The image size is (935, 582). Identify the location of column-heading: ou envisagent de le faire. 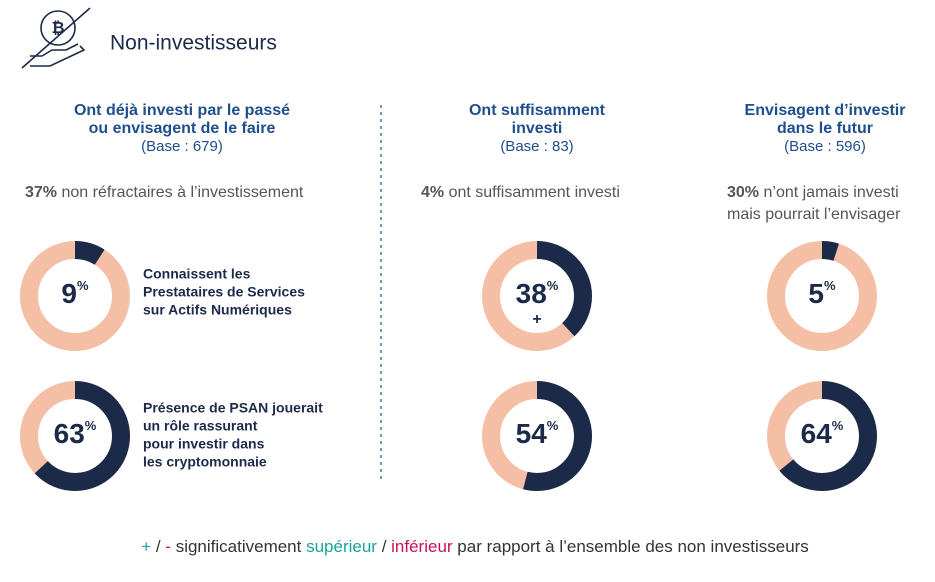
(182, 128).